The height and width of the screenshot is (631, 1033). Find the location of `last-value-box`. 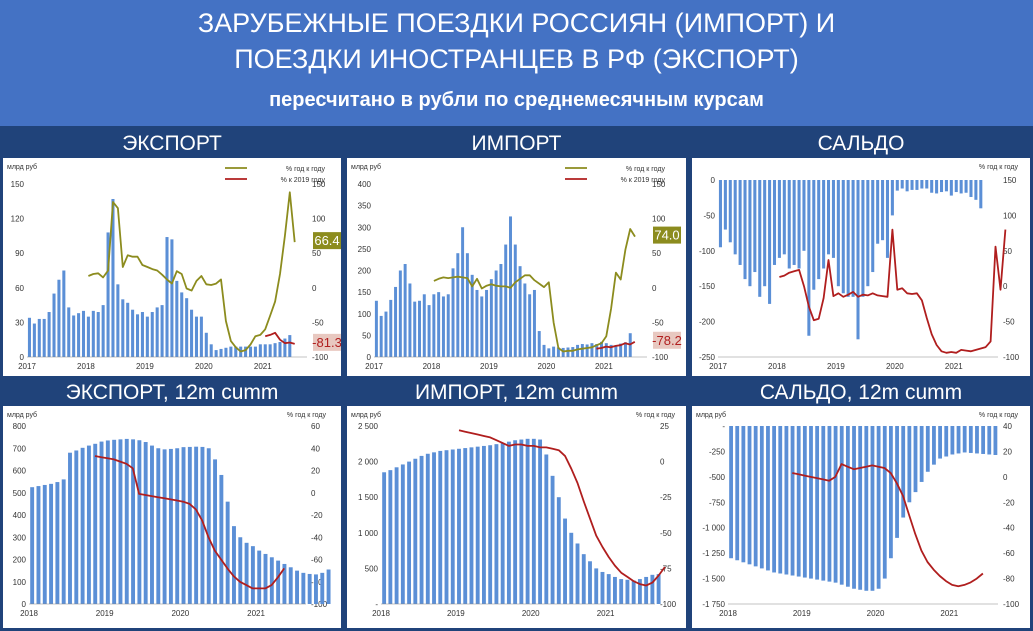

last-value-box is located at coordinates (327, 241).